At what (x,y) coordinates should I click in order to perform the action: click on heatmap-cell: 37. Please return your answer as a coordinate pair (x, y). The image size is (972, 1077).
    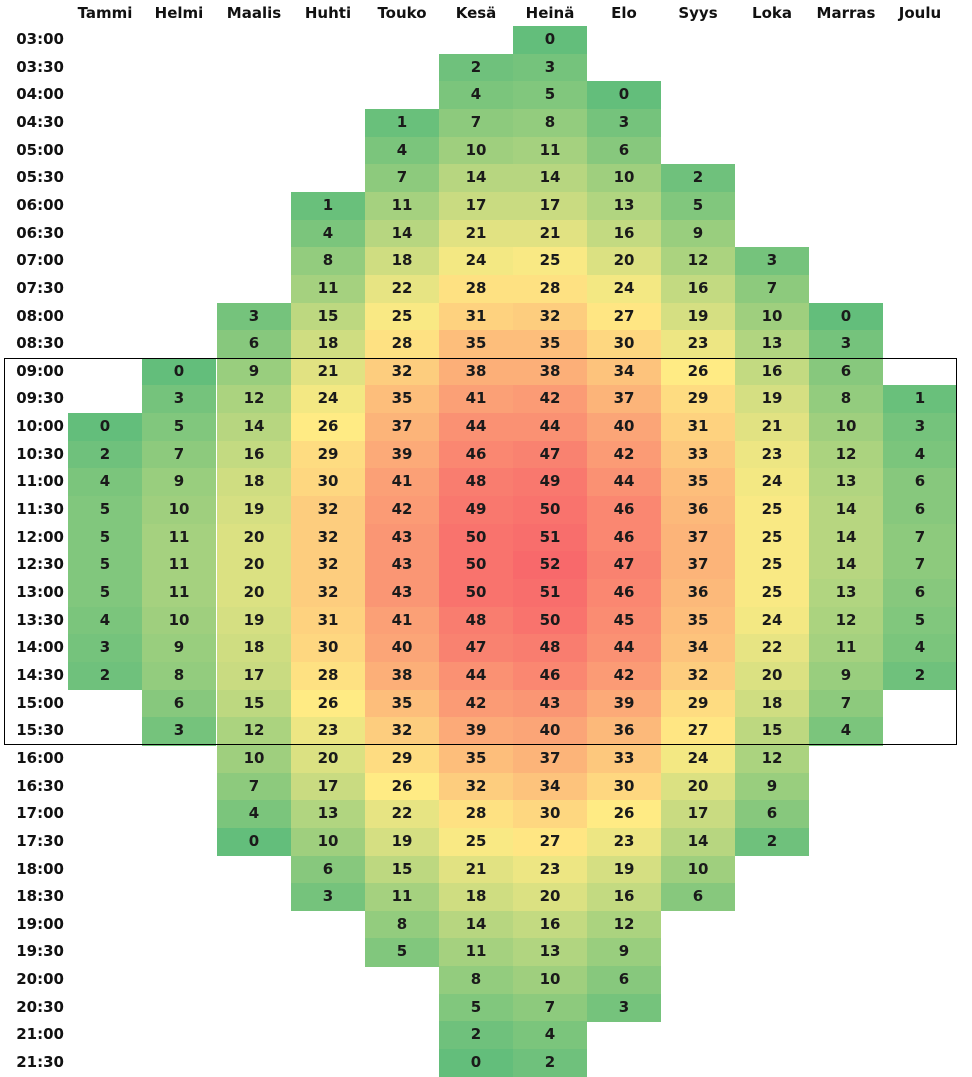
    Looking at the image, I should click on (698, 565).